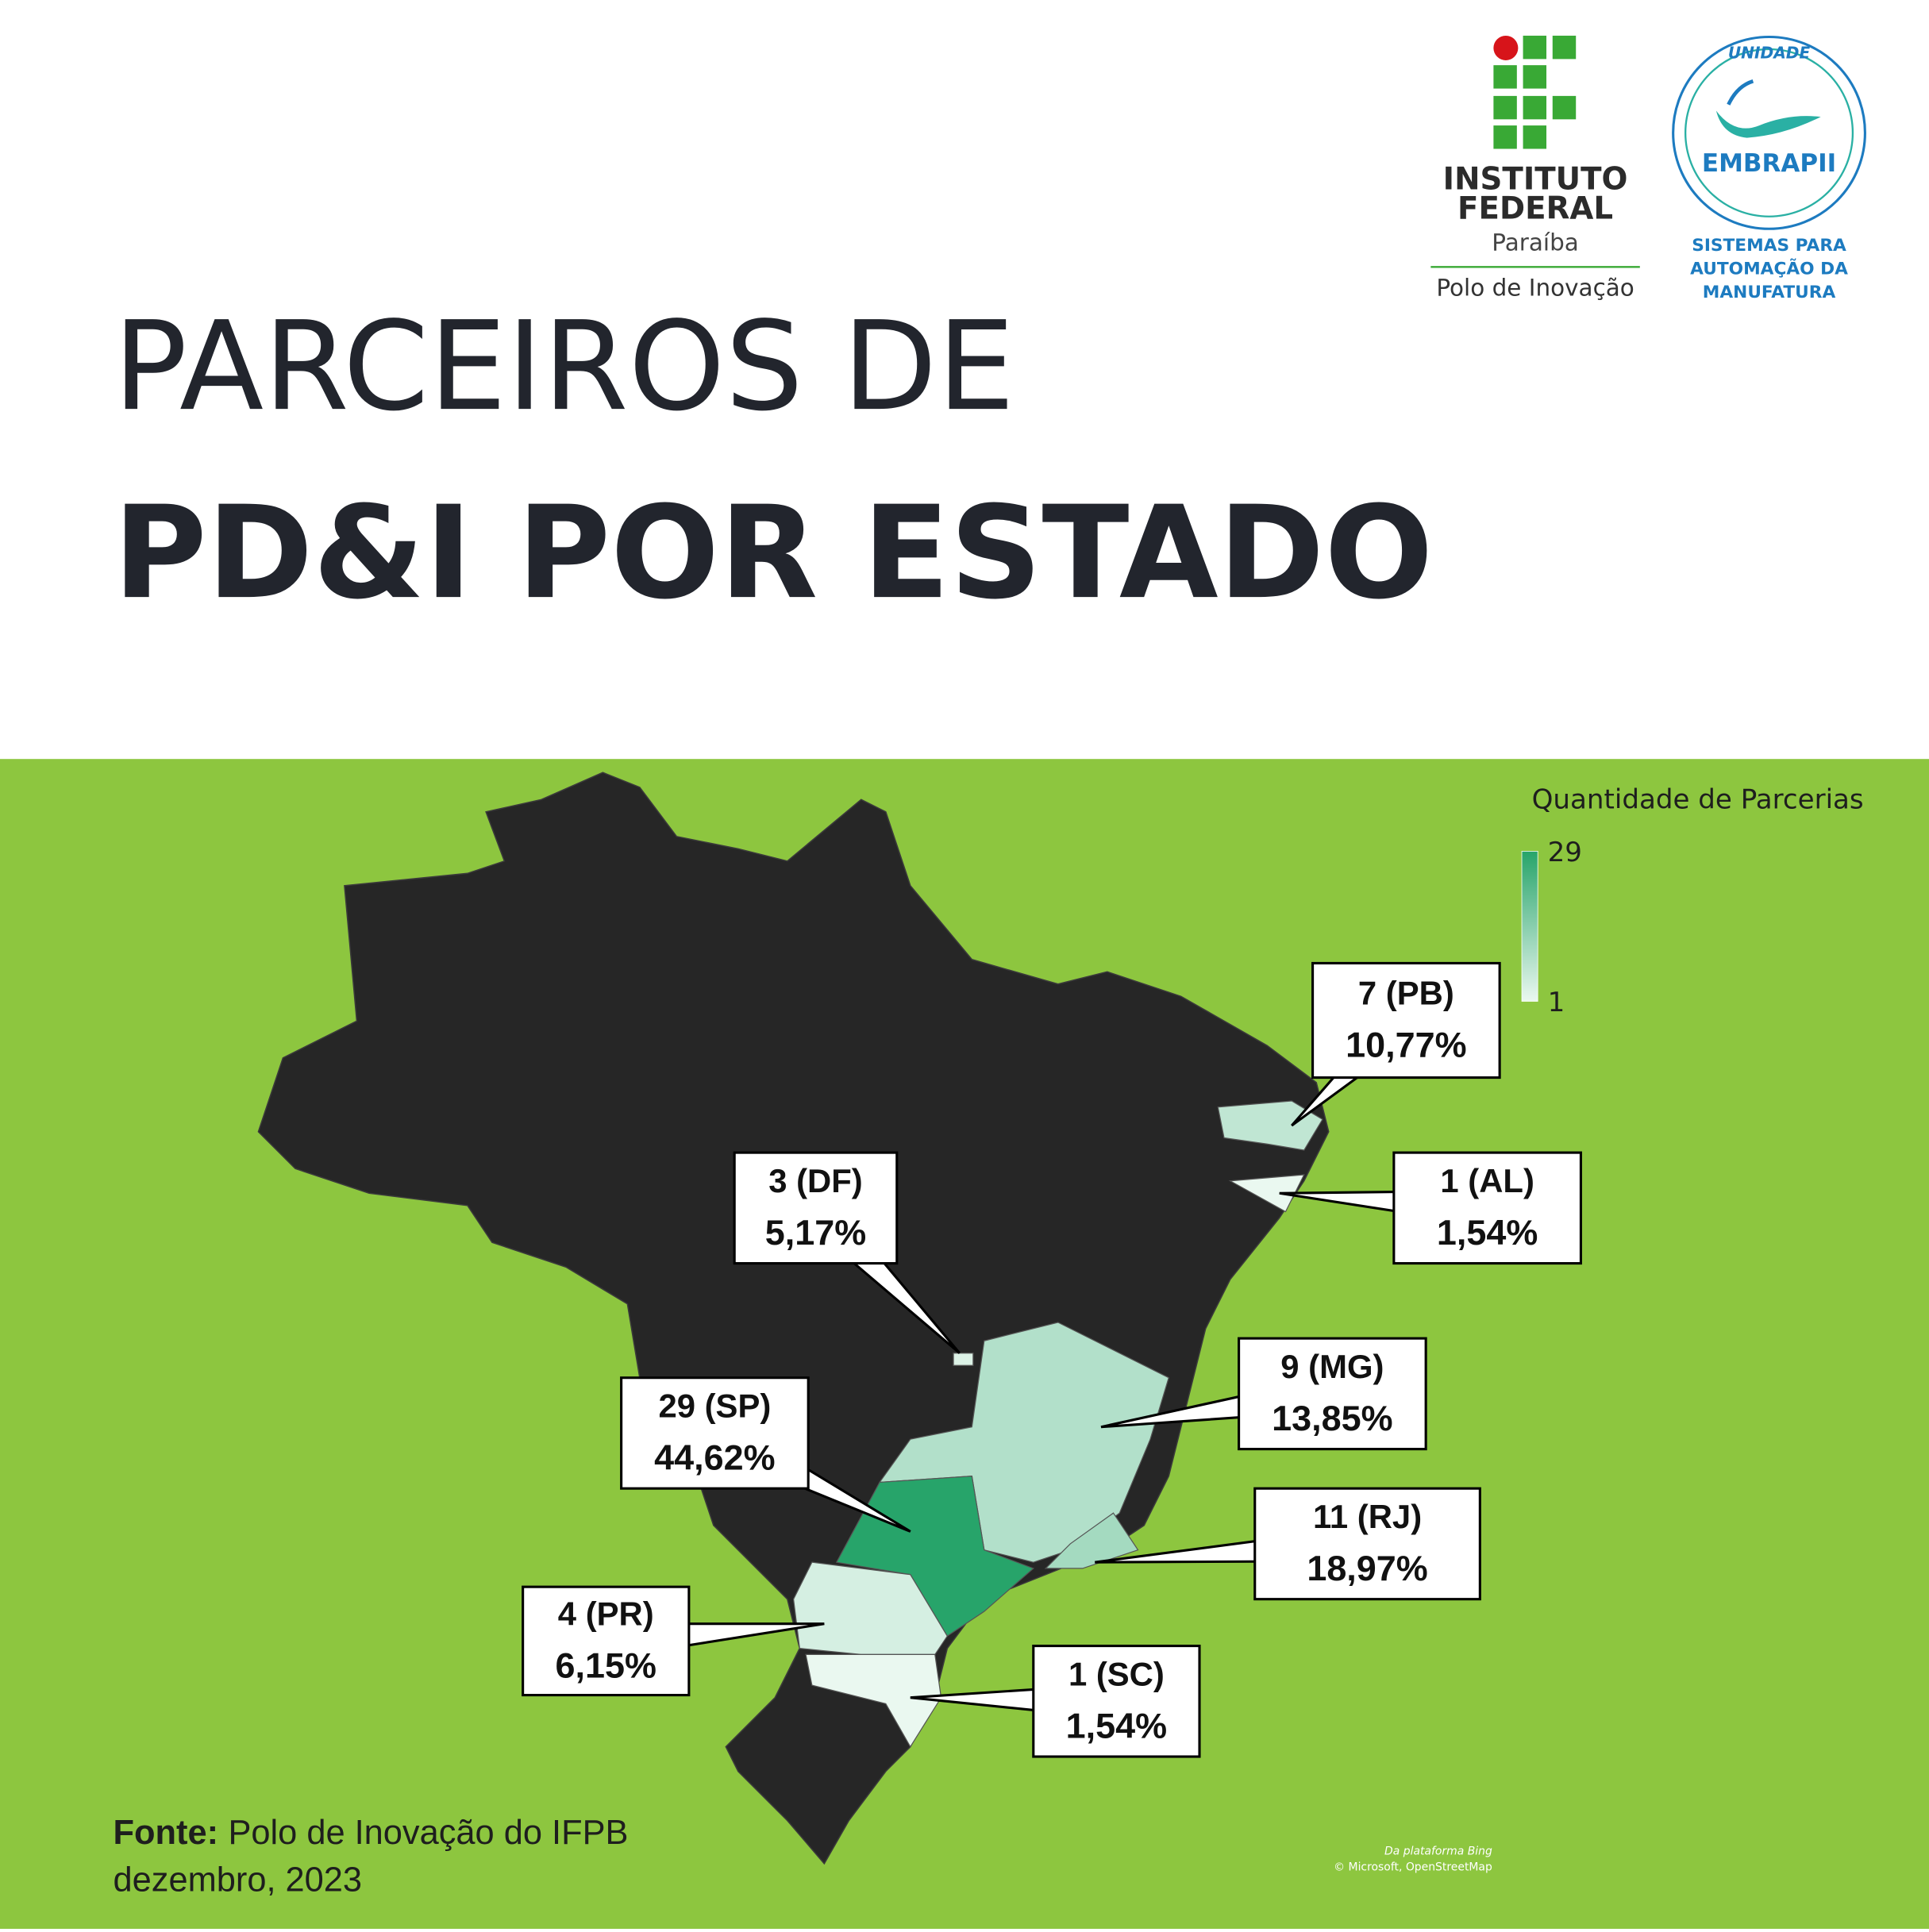 This screenshot has height=1932, width=1929. I want to click on states-layer, so click(1058, 1424).